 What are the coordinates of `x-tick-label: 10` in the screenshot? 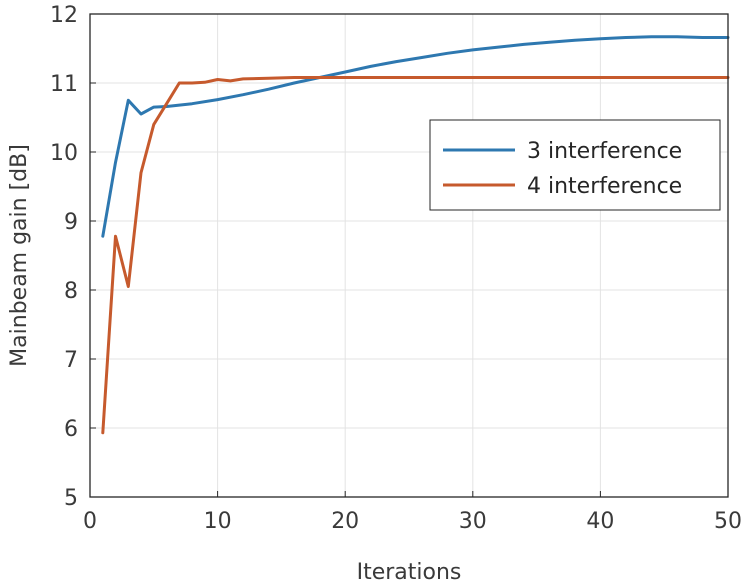 It's located at (218, 521).